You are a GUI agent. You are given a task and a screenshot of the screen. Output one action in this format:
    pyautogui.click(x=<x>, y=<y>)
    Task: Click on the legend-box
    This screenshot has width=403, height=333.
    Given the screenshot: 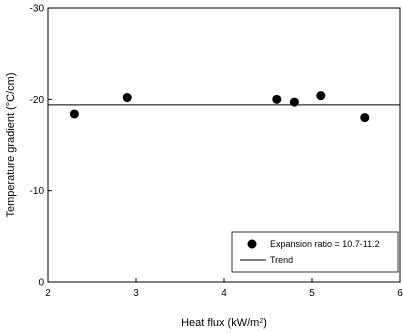 What is the action you would take?
    pyautogui.click(x=315, y=252)
    